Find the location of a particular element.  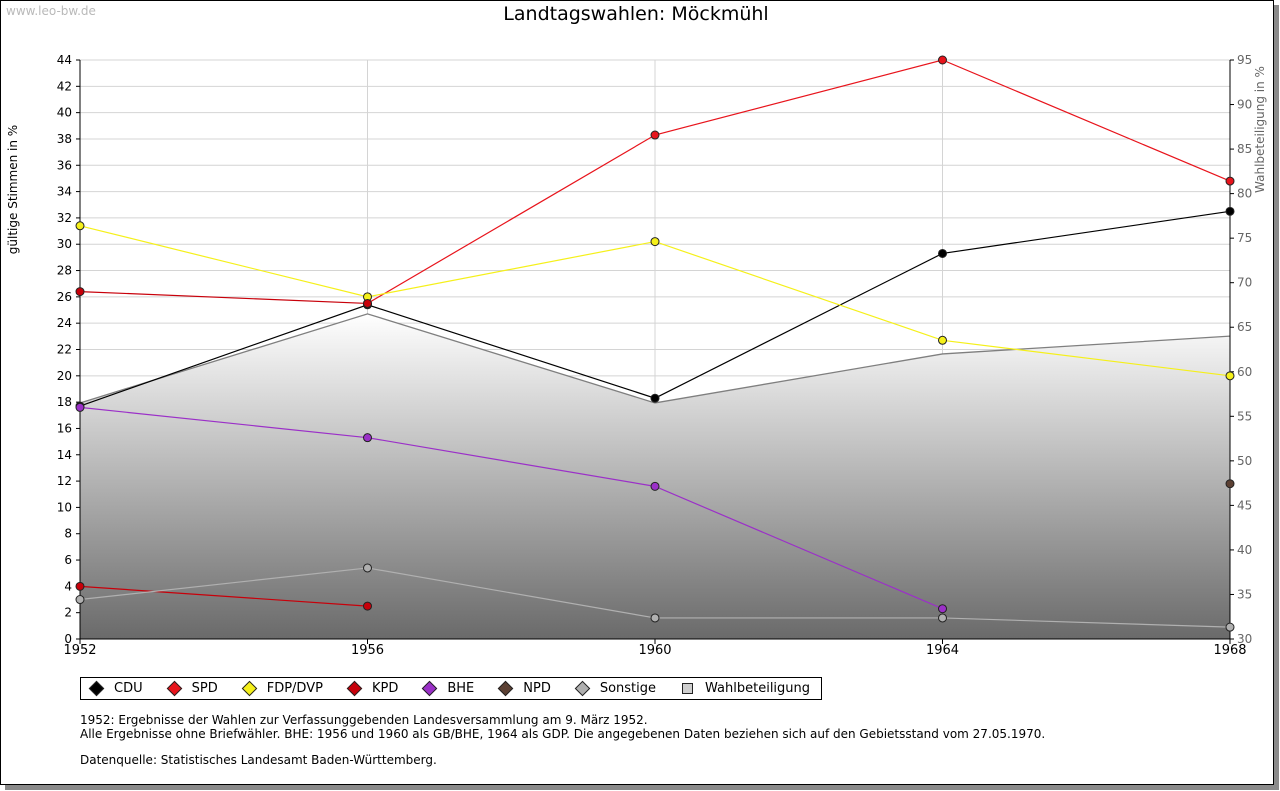

y2-tick-label: 50 is located at coordinates (1244, 461).